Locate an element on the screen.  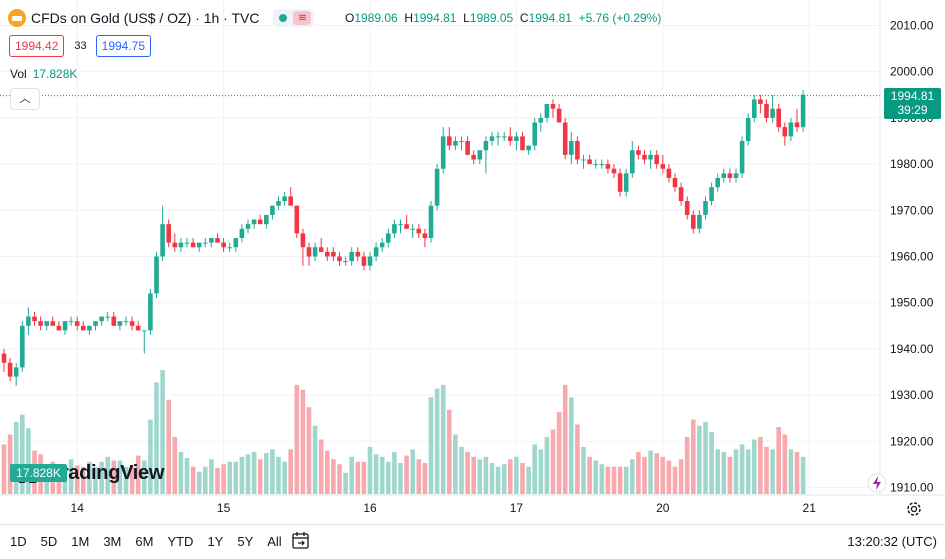
buy-button: 1994.75 is located at coordinates (123, 46).